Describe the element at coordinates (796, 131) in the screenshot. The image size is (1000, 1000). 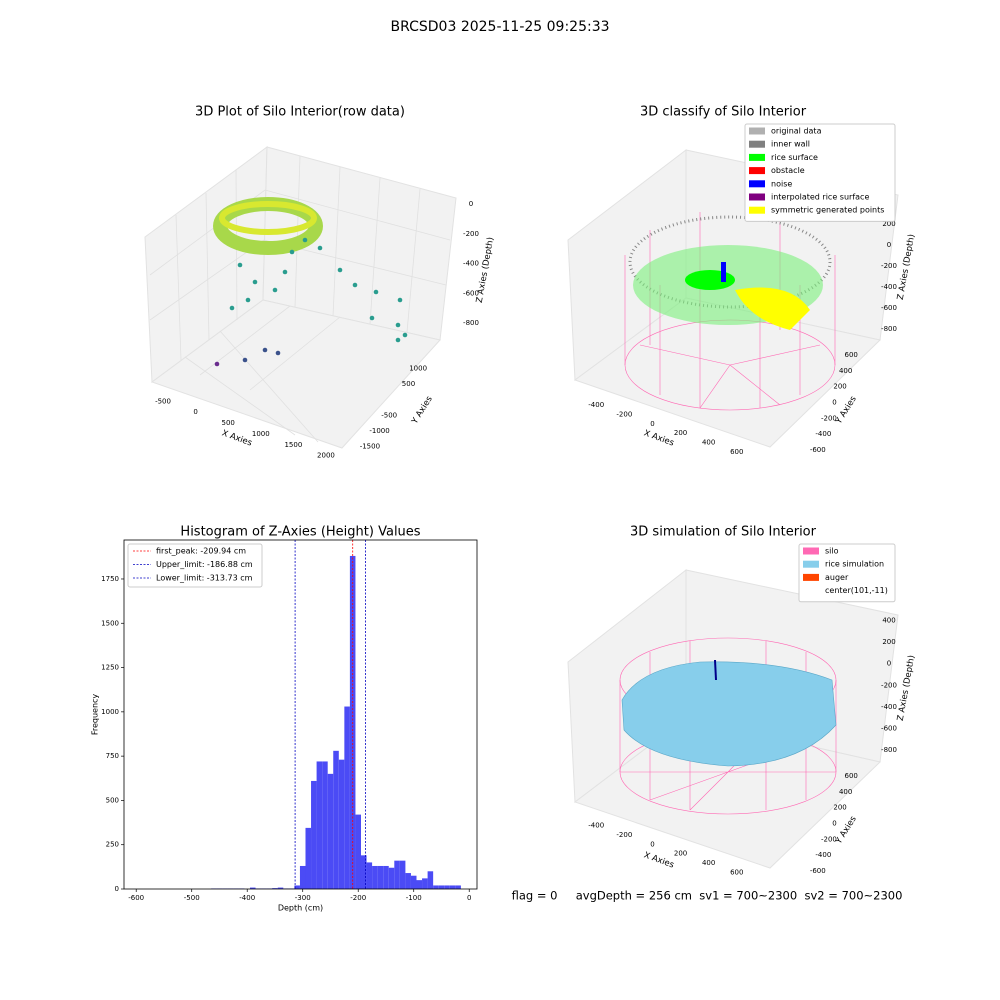
I see `legend-label: original data` at that location.